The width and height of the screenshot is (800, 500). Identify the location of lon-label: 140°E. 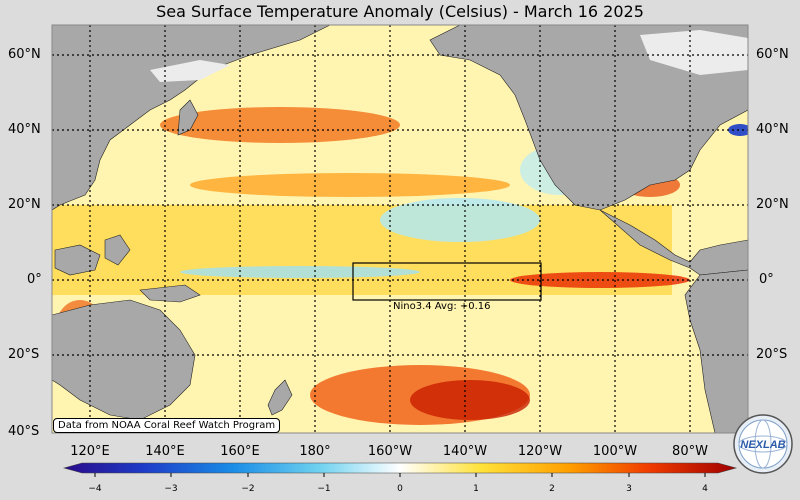
(165, 451).